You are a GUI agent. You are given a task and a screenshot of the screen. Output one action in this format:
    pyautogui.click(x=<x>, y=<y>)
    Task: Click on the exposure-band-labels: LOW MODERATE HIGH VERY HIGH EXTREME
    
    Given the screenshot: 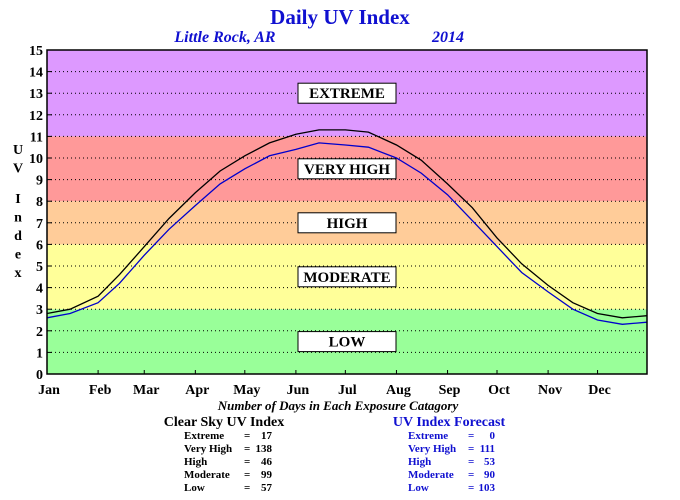 What is the action you would take?
    pyautogui.click(x=347, y=217)
    